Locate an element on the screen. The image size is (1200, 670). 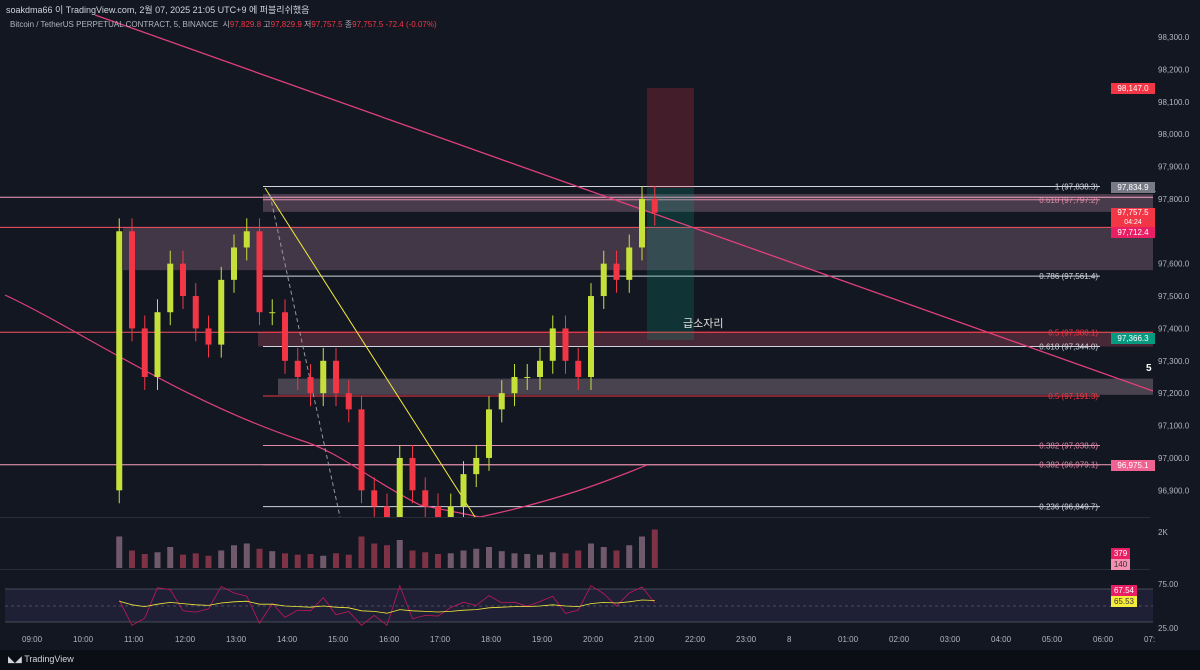
price-tag-top: 98,147.0 is located at coordinates (1133, 88).